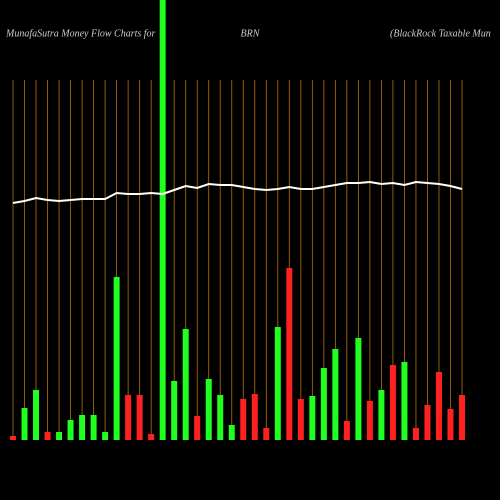 This screenshot has width=500, height=500. What do you see at coordinates (251, 33) in the screenshot?
I see `ticker: BRN` at bounding box center [251, 33].